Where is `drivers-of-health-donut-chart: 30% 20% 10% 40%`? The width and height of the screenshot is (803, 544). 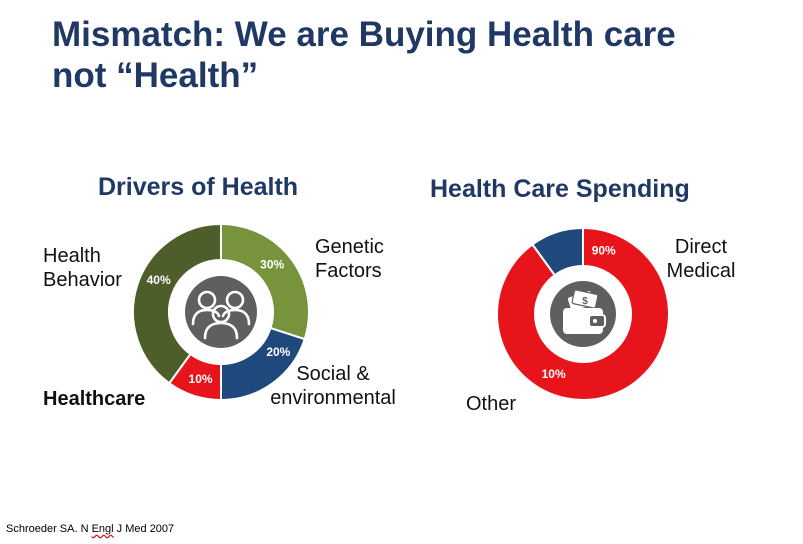 drivers-of-health-donut-chart: 30% 20% 10% 40% is located at coordinates (221, 312).